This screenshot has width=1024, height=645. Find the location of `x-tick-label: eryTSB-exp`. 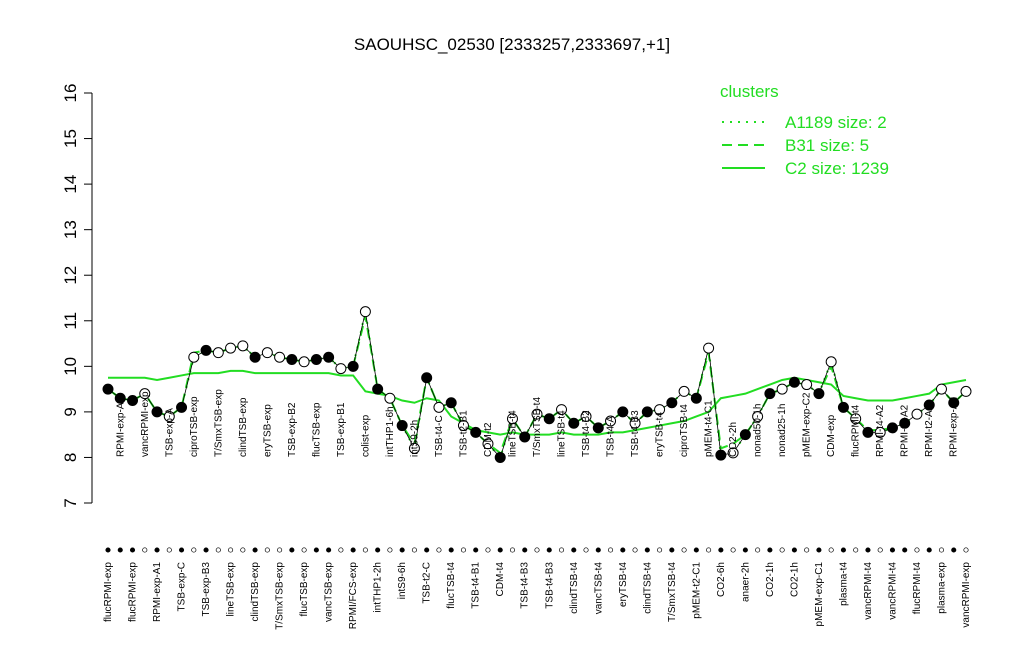

x-tick-label: eryTSB-exp is located at coordinates (267, 430).